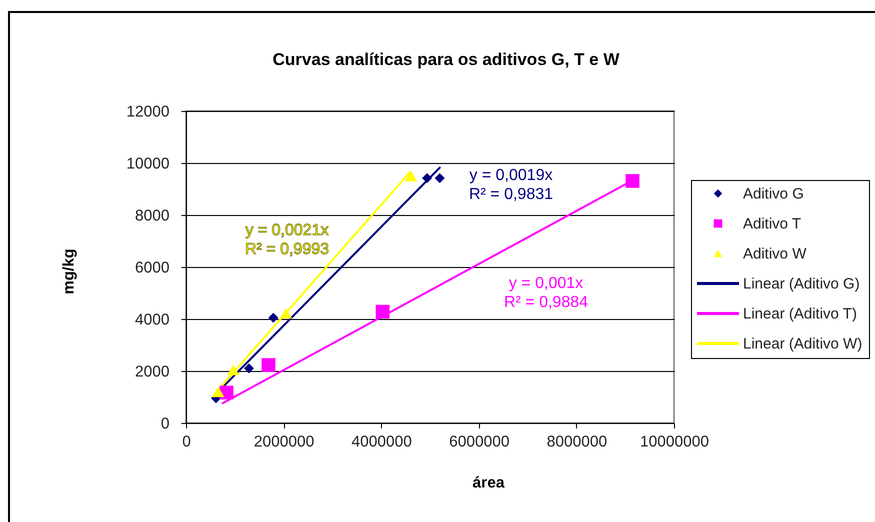 The image size is (875, 522). Describe the element at coordinates (775, 254) in the screenshot. I see `legend-label: Aditivo W` at that location.